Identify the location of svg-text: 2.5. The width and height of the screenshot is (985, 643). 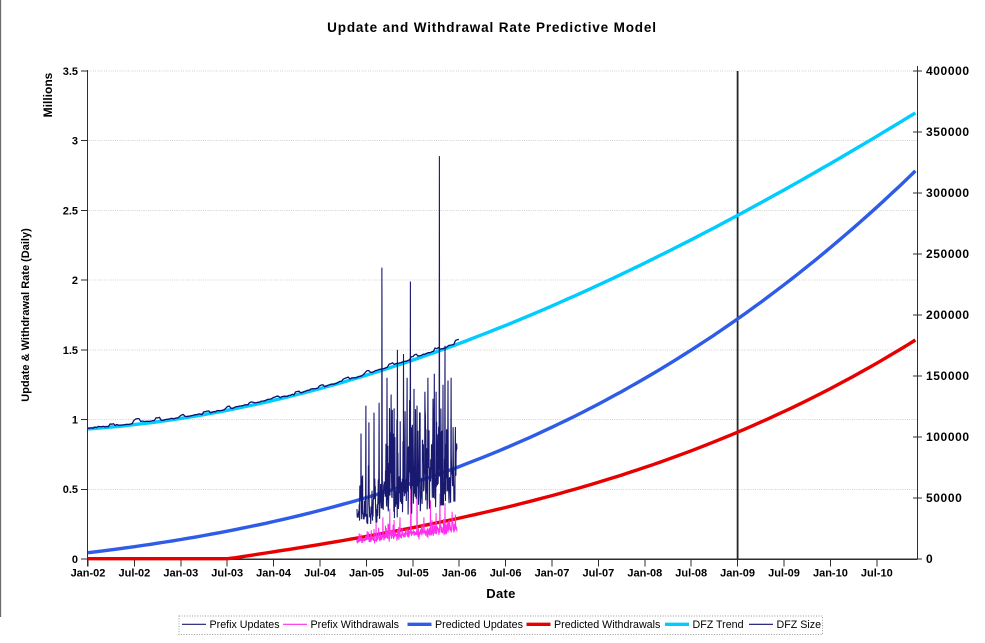
(70, 211).